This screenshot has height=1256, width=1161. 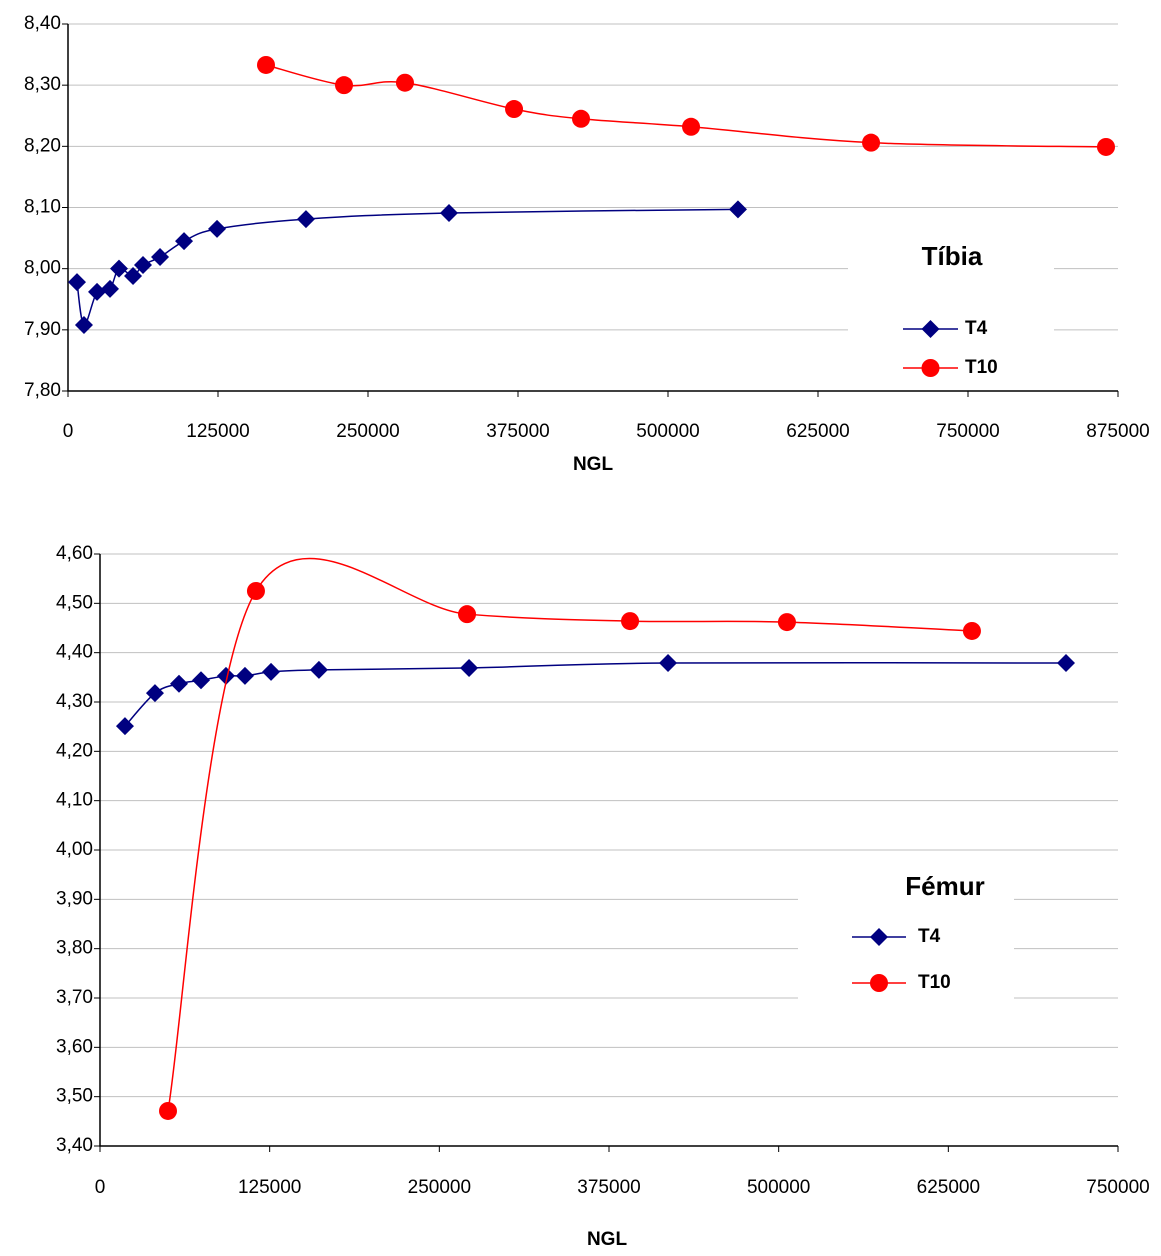 What do you see at coordinates (42, 268) in the screenshot?
I see `y-tick-label: 8,00` at bounding box center [42, 268].